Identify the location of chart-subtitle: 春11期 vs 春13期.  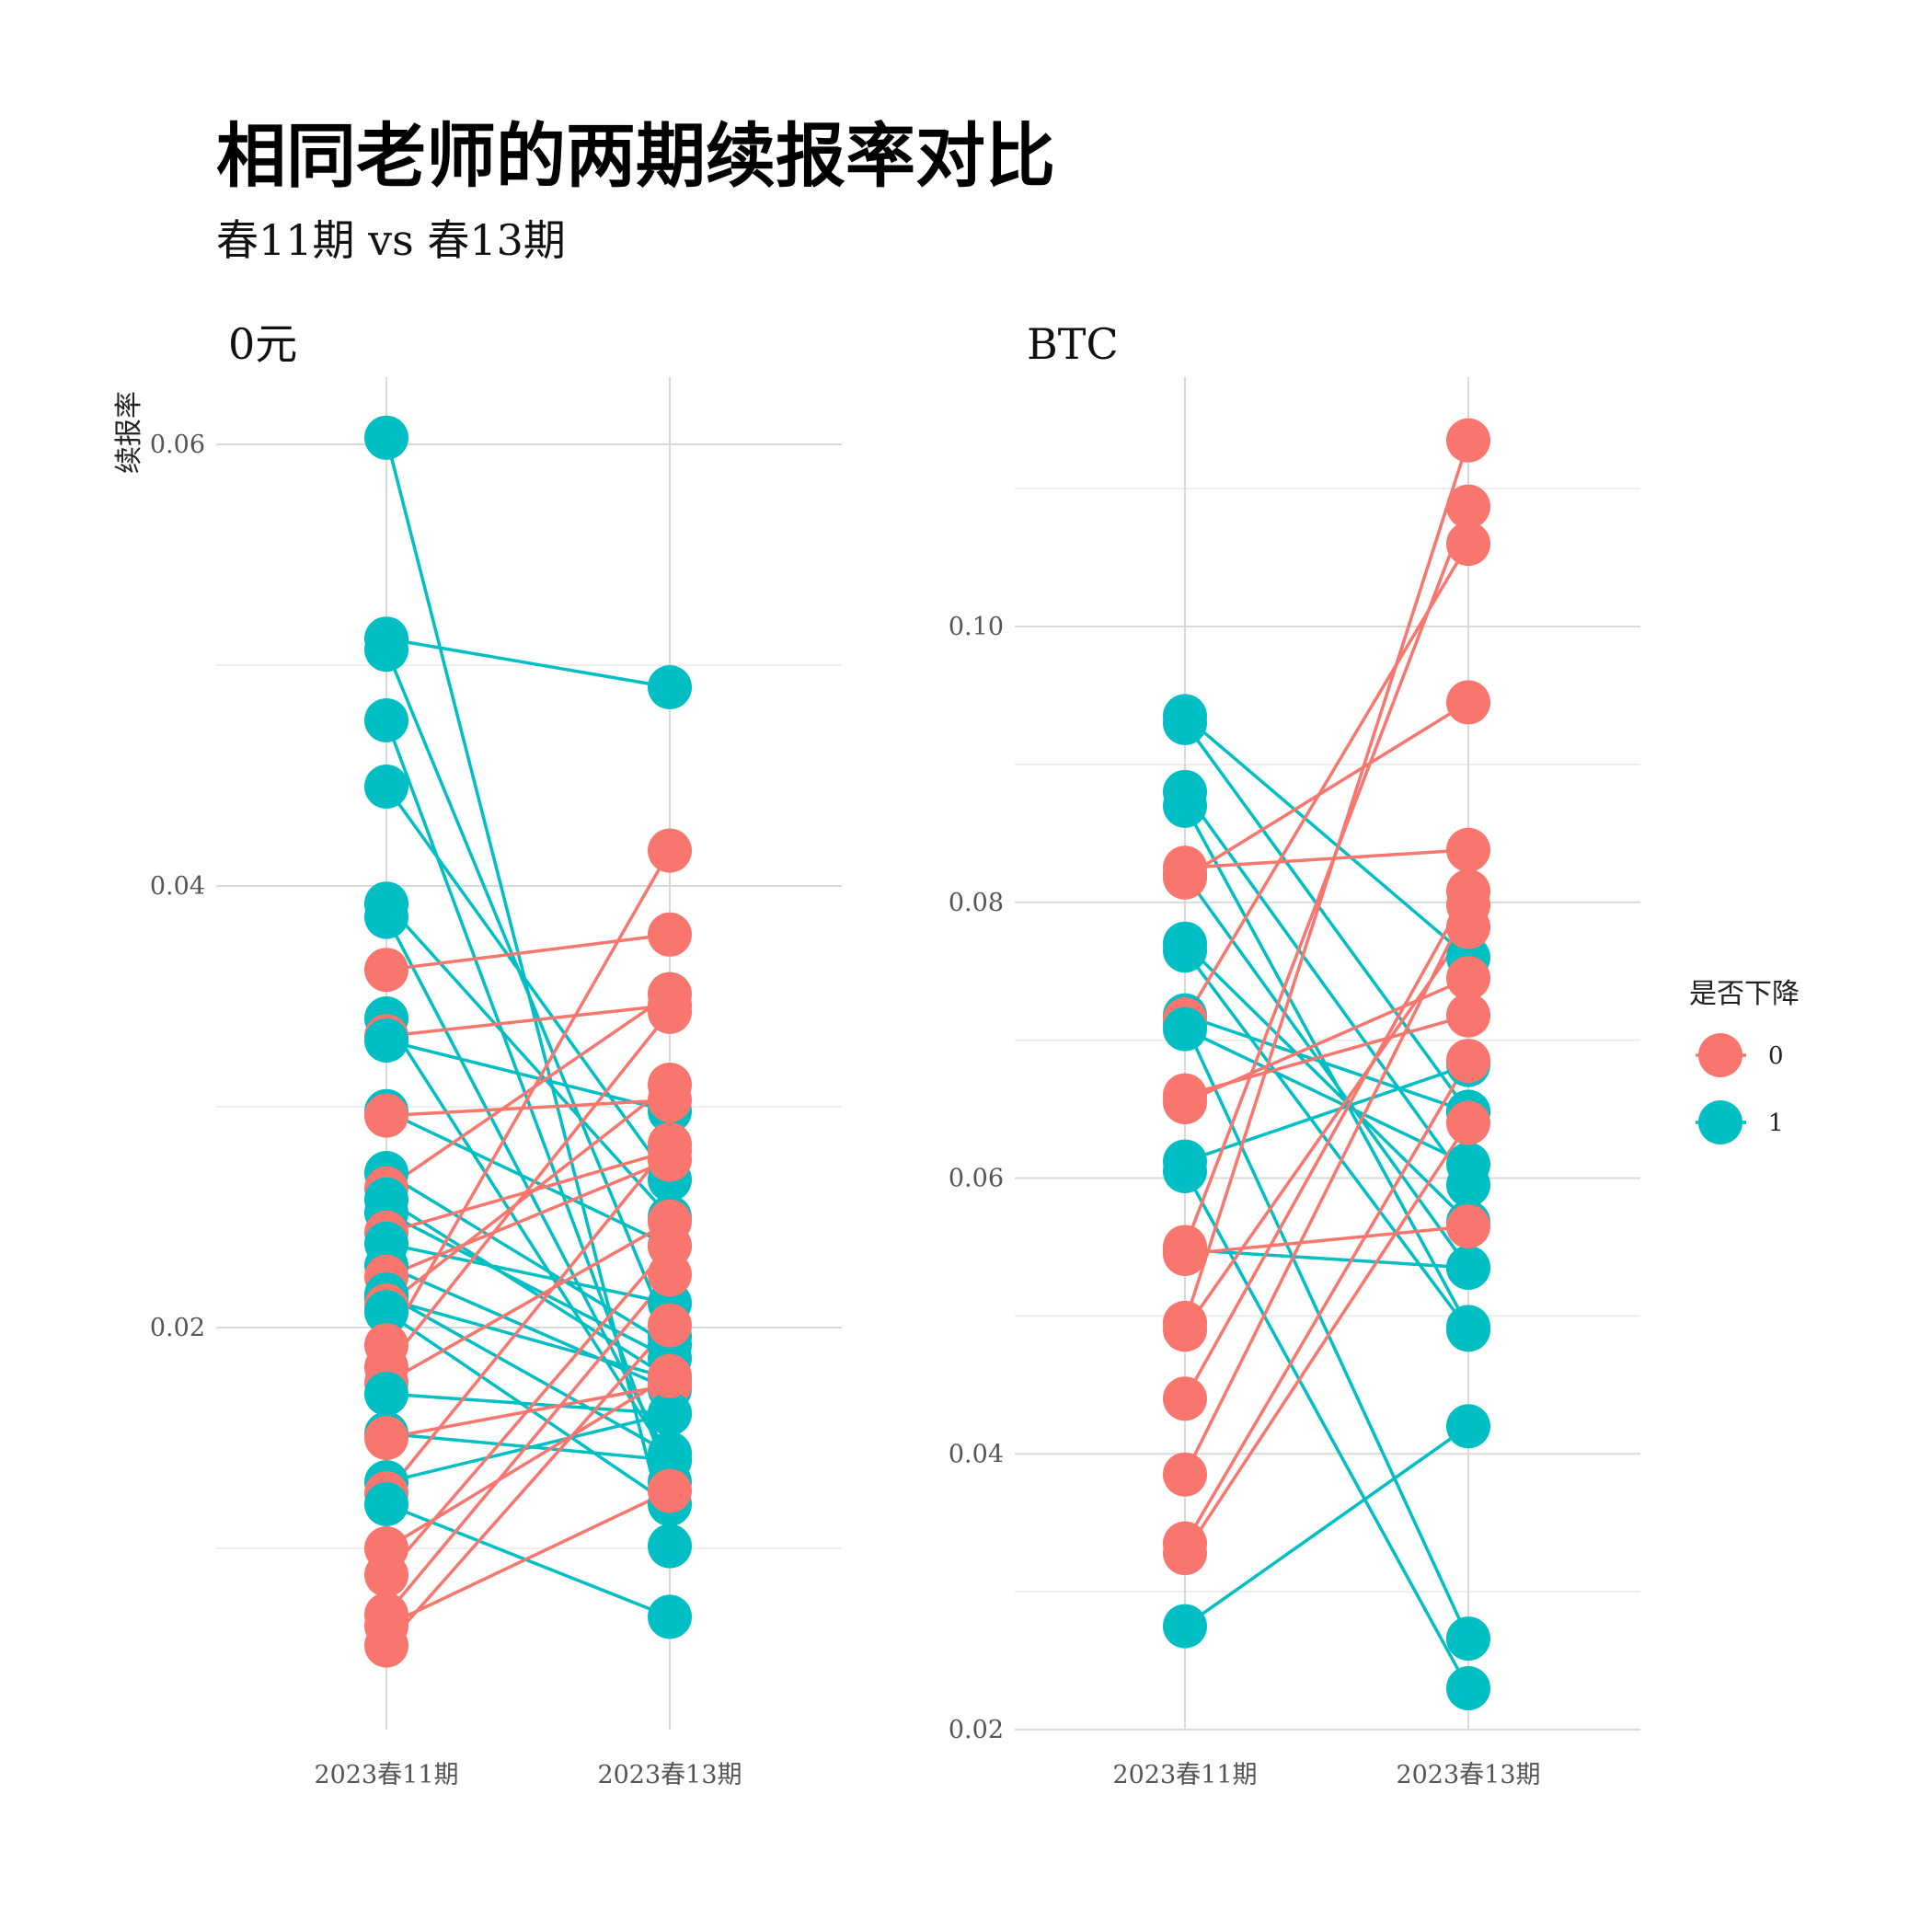
(391, 240).